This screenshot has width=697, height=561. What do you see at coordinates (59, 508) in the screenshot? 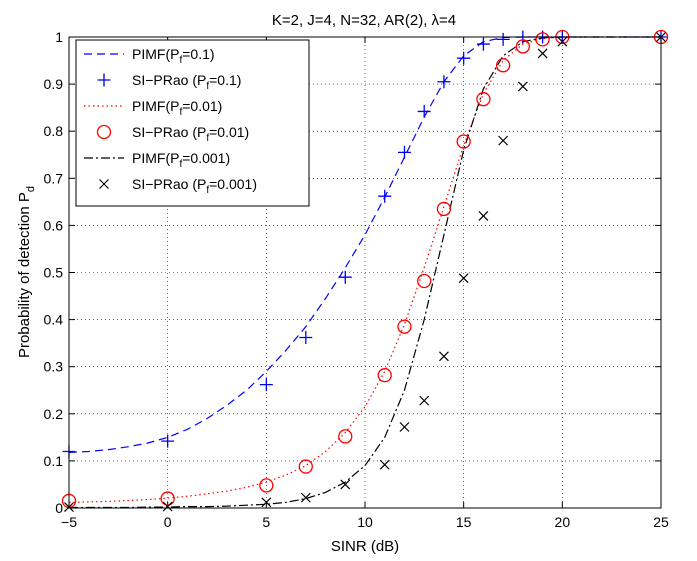
I see `y-tick-label: 0` at bounding box center [59, 508].